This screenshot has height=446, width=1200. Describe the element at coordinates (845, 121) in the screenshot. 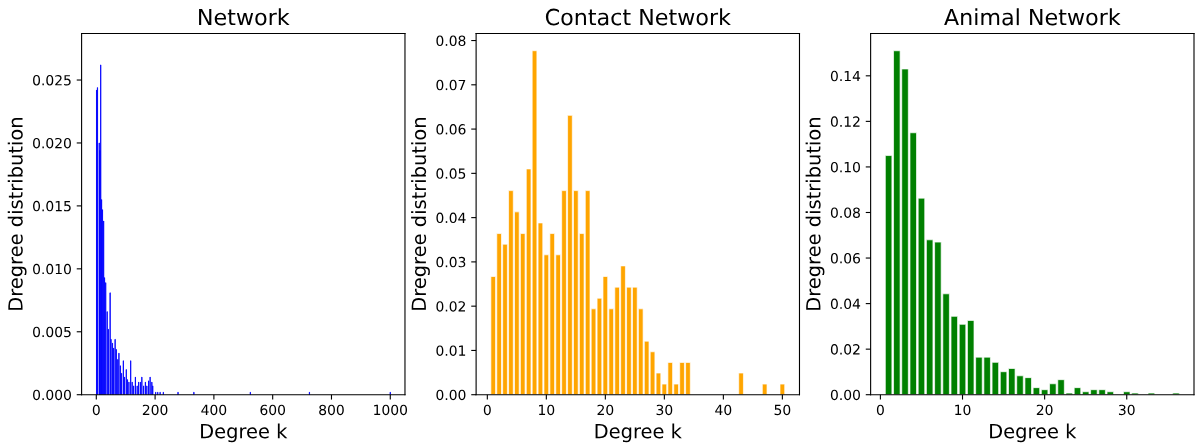

I see `y-tick-label: 0.12` at that location.